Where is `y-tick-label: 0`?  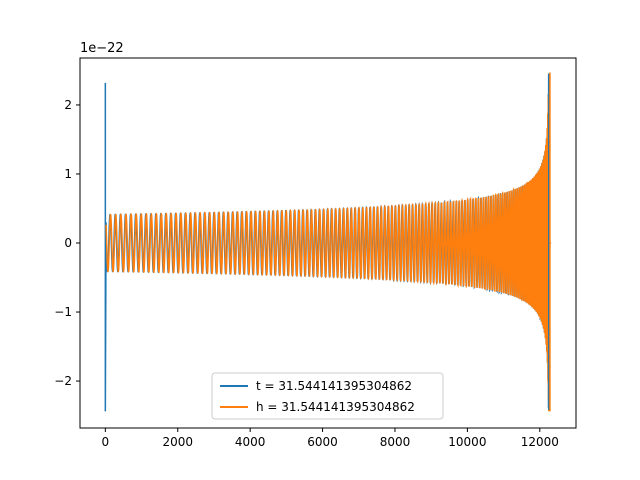
y-tick-label: 0 is located at coordinates (68, 243).